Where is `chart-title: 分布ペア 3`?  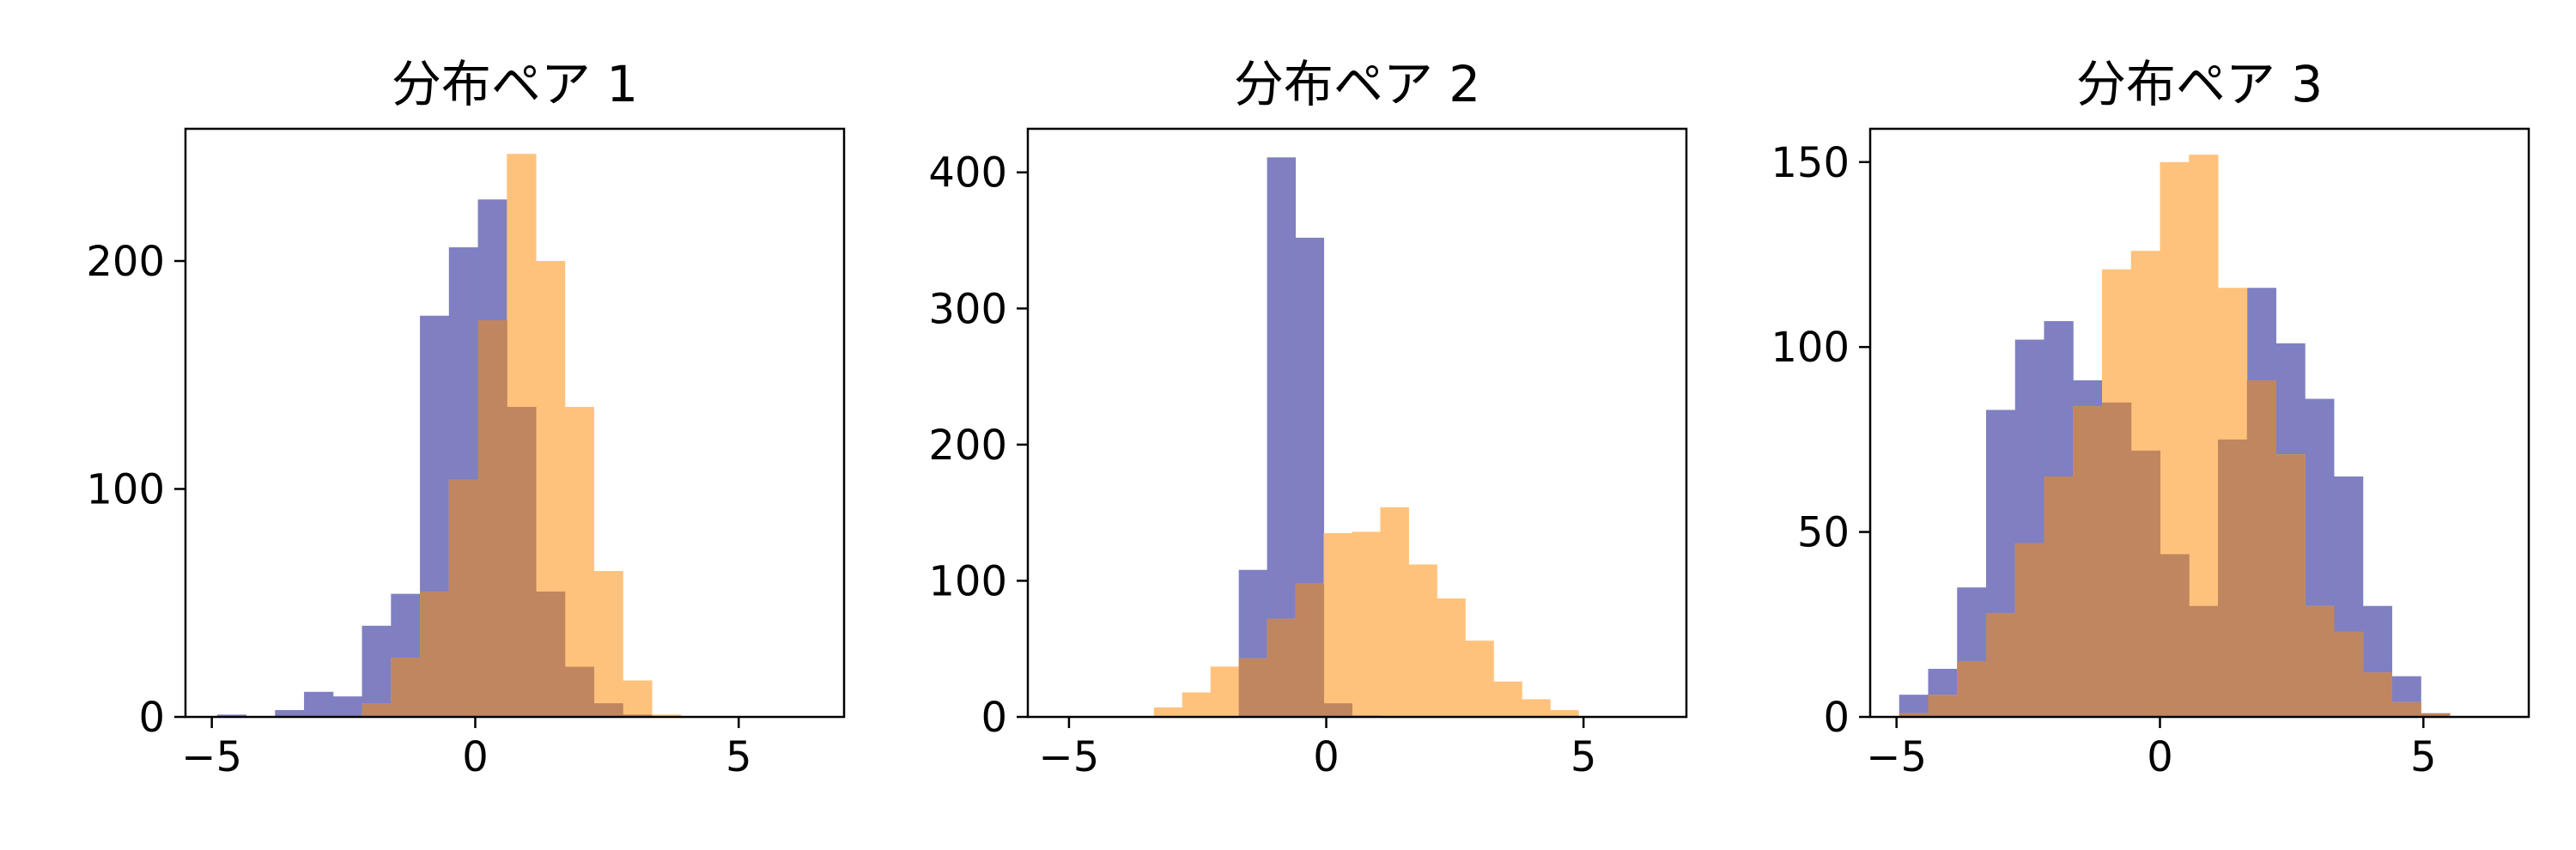 chart-title: 分布ペア 3 is located at coordinates (2200, 84).